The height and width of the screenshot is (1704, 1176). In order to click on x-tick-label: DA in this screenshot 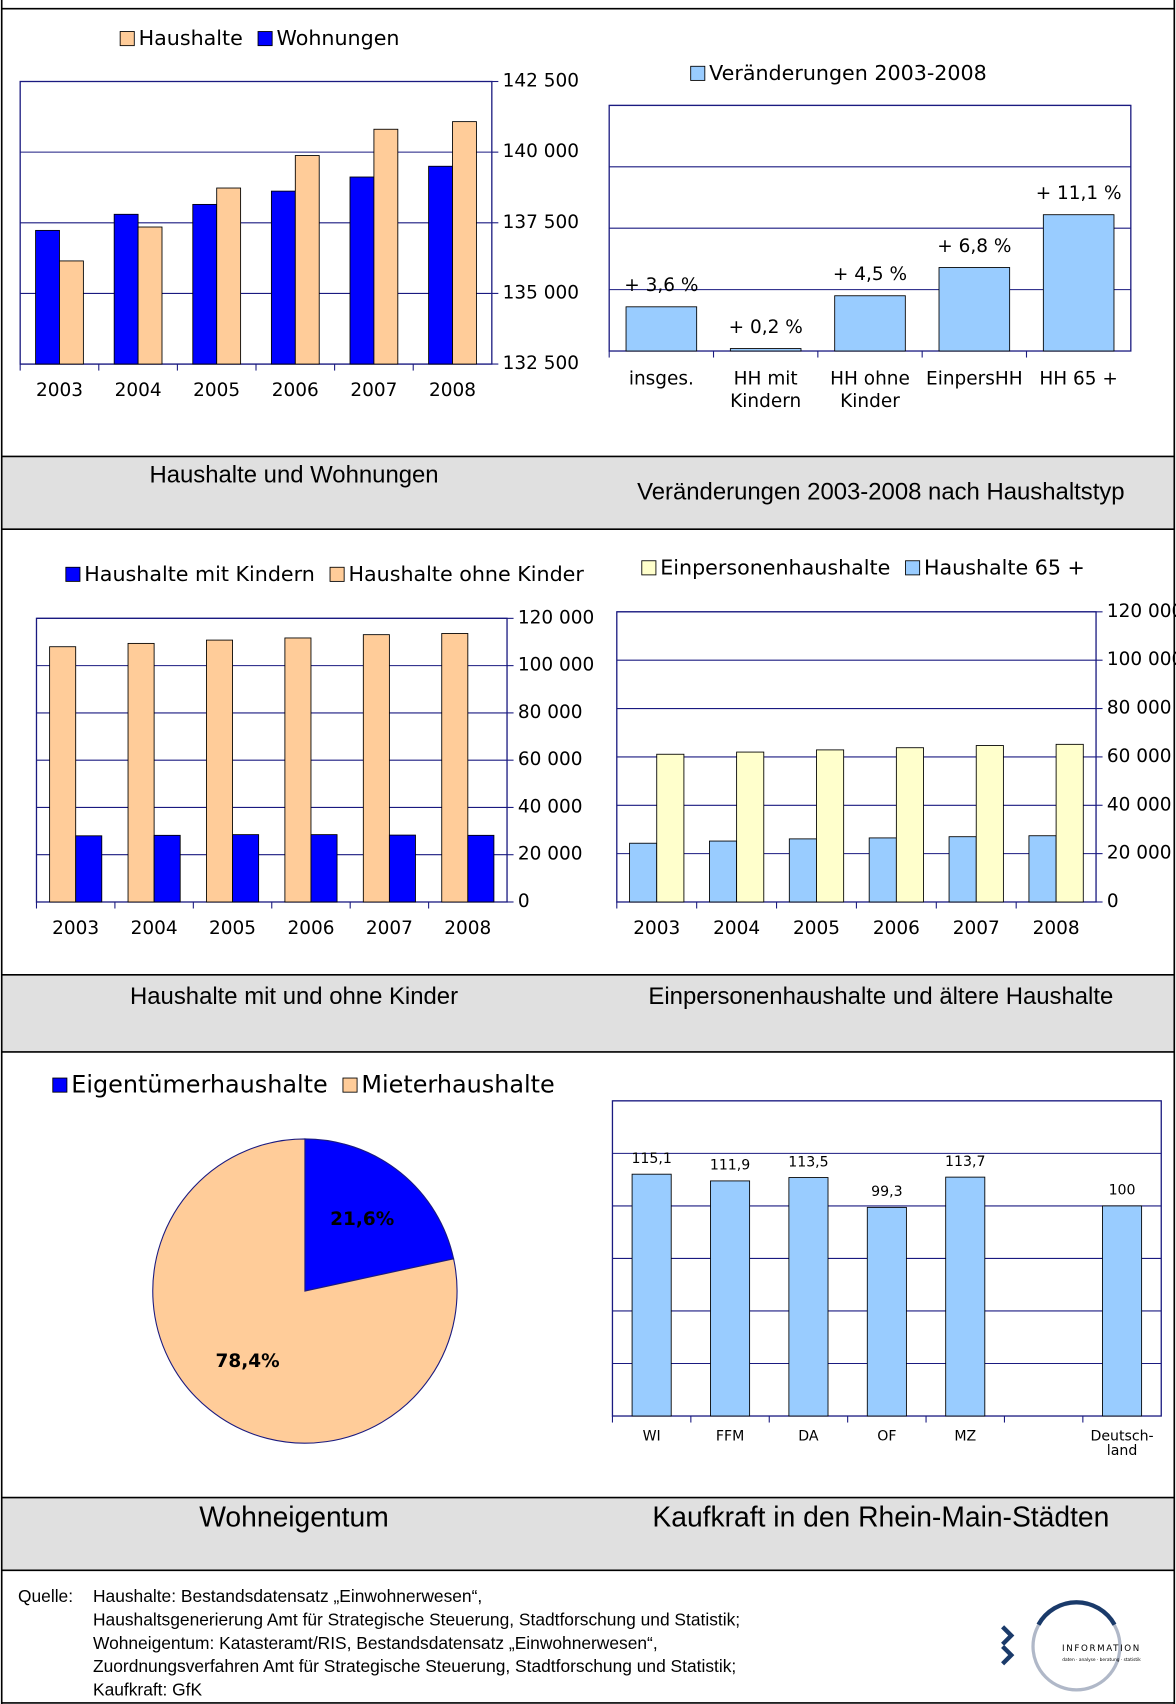, I will do `click(808, 1437)`.